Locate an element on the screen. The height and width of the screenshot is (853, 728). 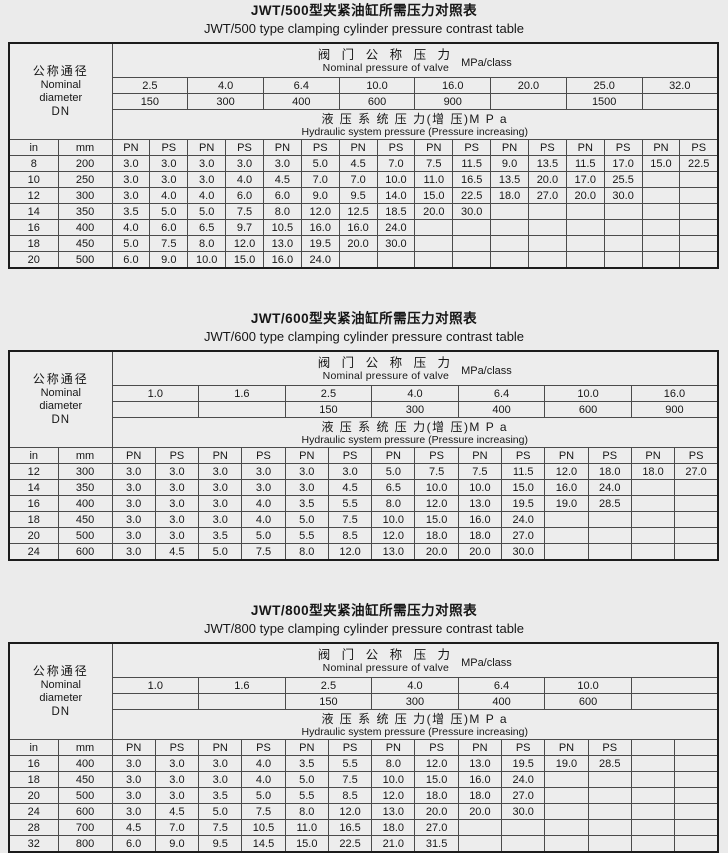
pressure-value-cell: 14.0 is located at coordinates (396, 195).